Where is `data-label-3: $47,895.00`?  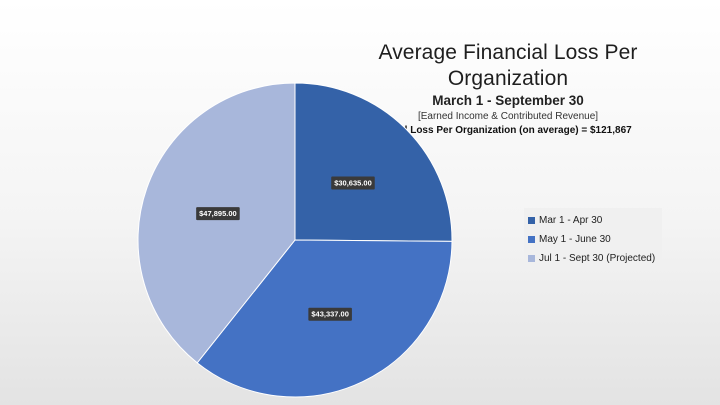 data-label-3: $47,895.00 is located at coordinates (218, 214).